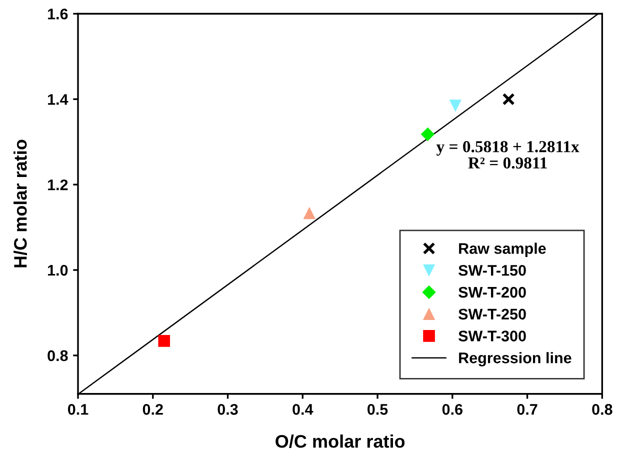 Image resolution: width=624 pixels, height=458 pixels. What do you see at coordinates (492, 336) in the screenshot?
I see `legend-label: SW-T-300` at bounding box center [492, 336].